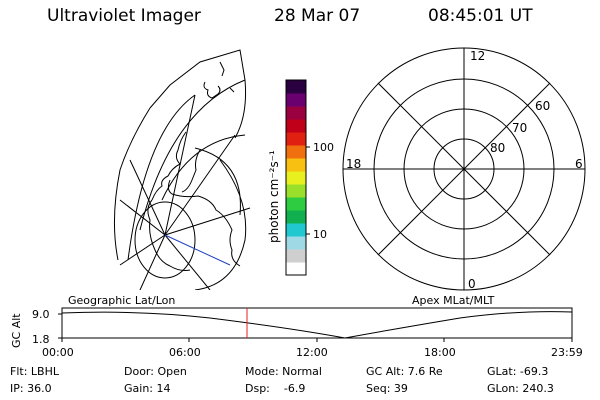 The width and height of the screenshot is (600, 400). I want to click on timeline-xtick-1: 06:00, so click(185, 352).